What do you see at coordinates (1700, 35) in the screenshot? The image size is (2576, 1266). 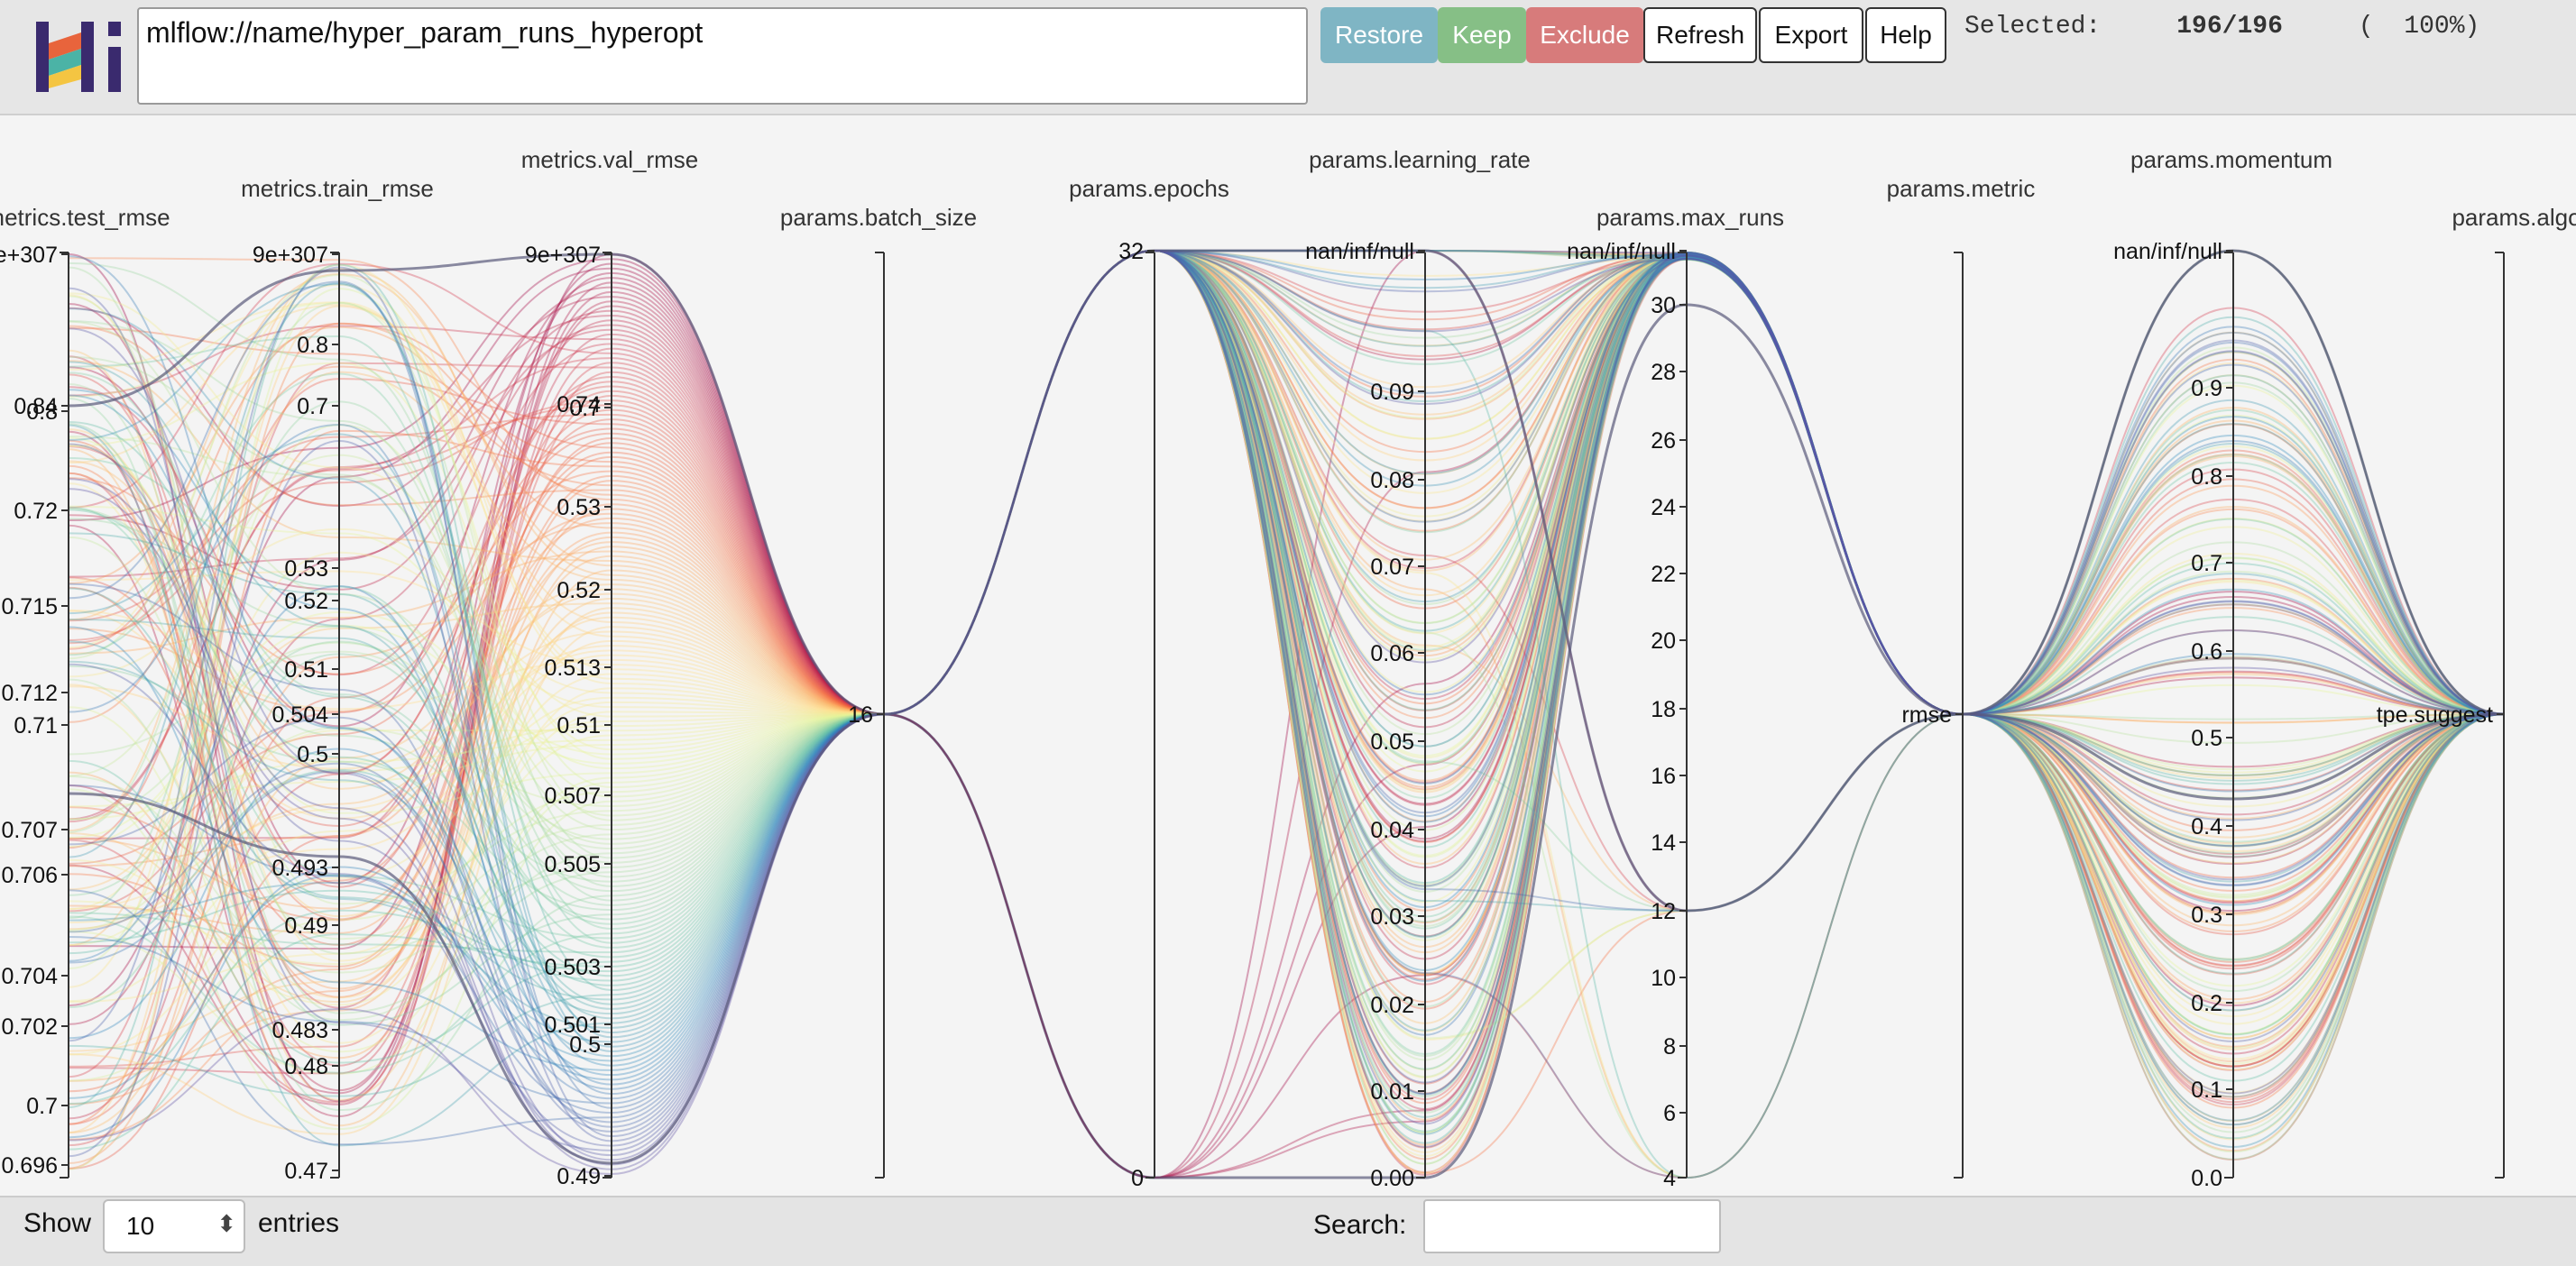 I see `refresh-button: Refresh` at bounding box center [1700, 35].